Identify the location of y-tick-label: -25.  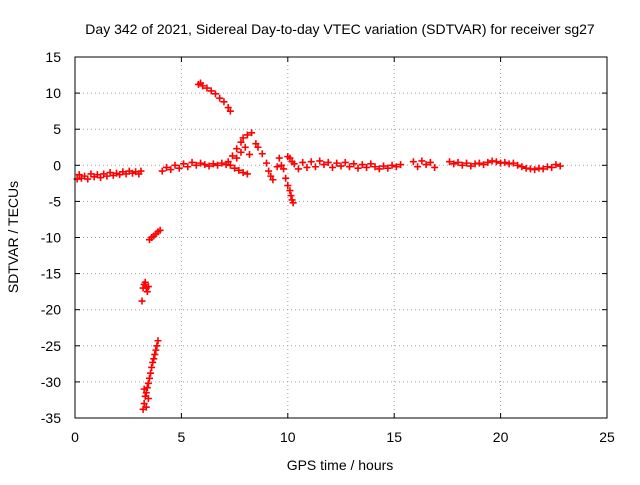
(51, 346).